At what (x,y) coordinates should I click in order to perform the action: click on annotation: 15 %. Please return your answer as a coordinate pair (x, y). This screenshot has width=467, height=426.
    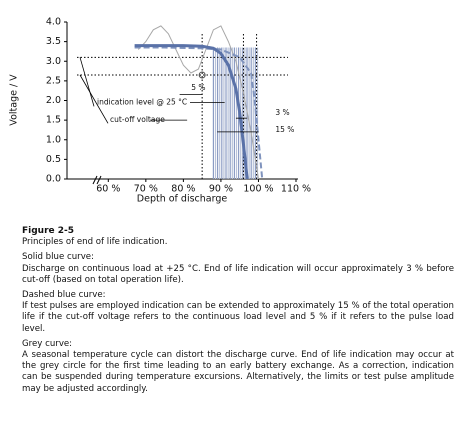
    Looking at the image, I should click on (284, 129).